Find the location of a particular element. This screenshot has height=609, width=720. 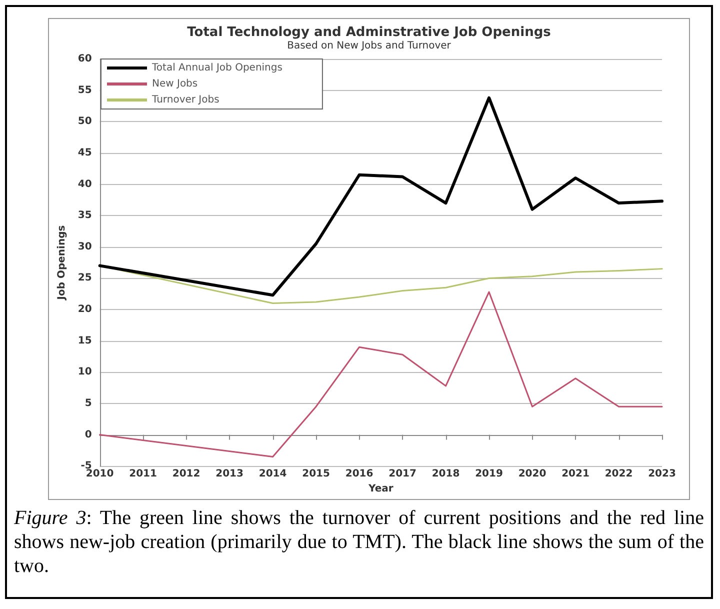

legend-label: Turnover Jobs is located at coordinates (185, 100).